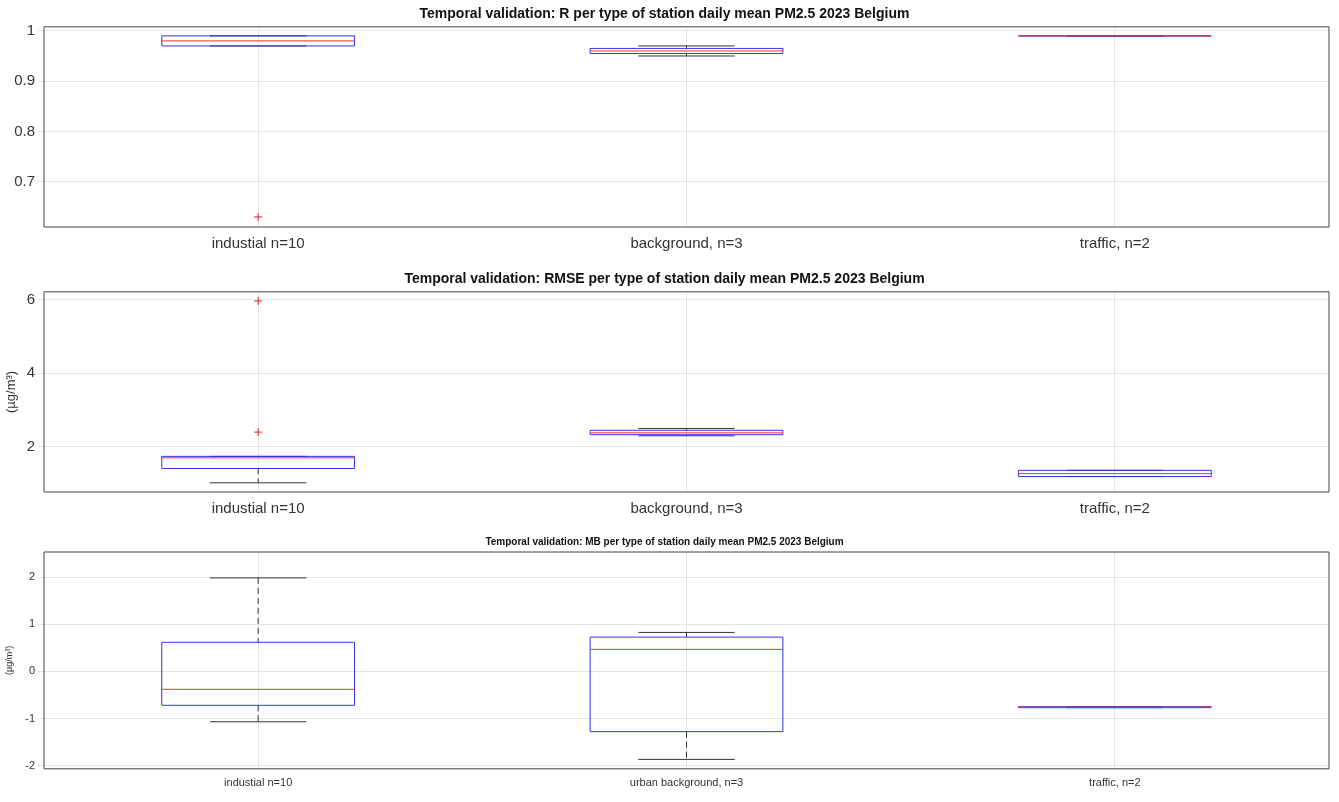 The width and height of the screenshot is (1339, 802). What do you see at coordinates (664, 13) in the screenshot?
I see `chart-title: Temporal validation: R per type of station daily mean PM2.5 2023 Belgium` at bounding box center [664, 13].